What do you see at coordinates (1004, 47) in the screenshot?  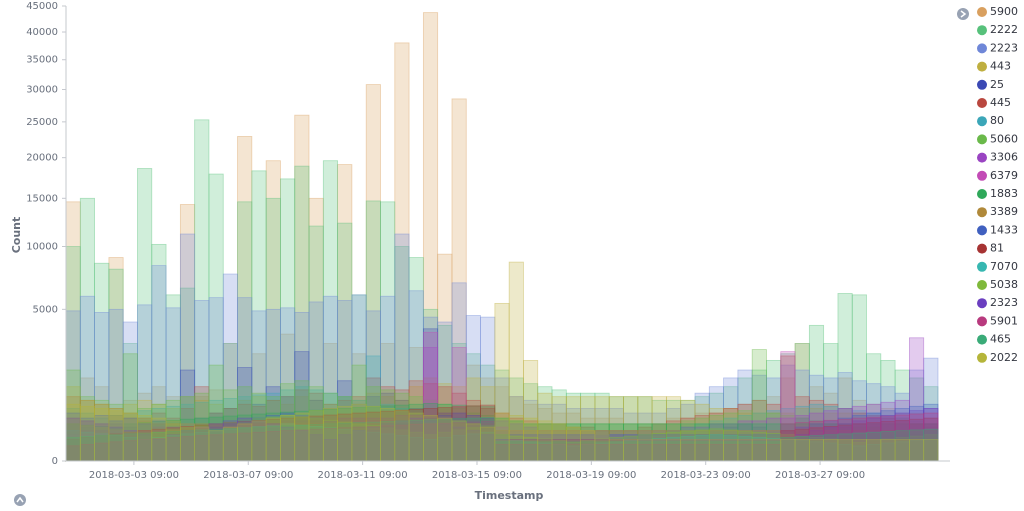 I see `legend-label: 2223` at bounding box center [1004, 47].